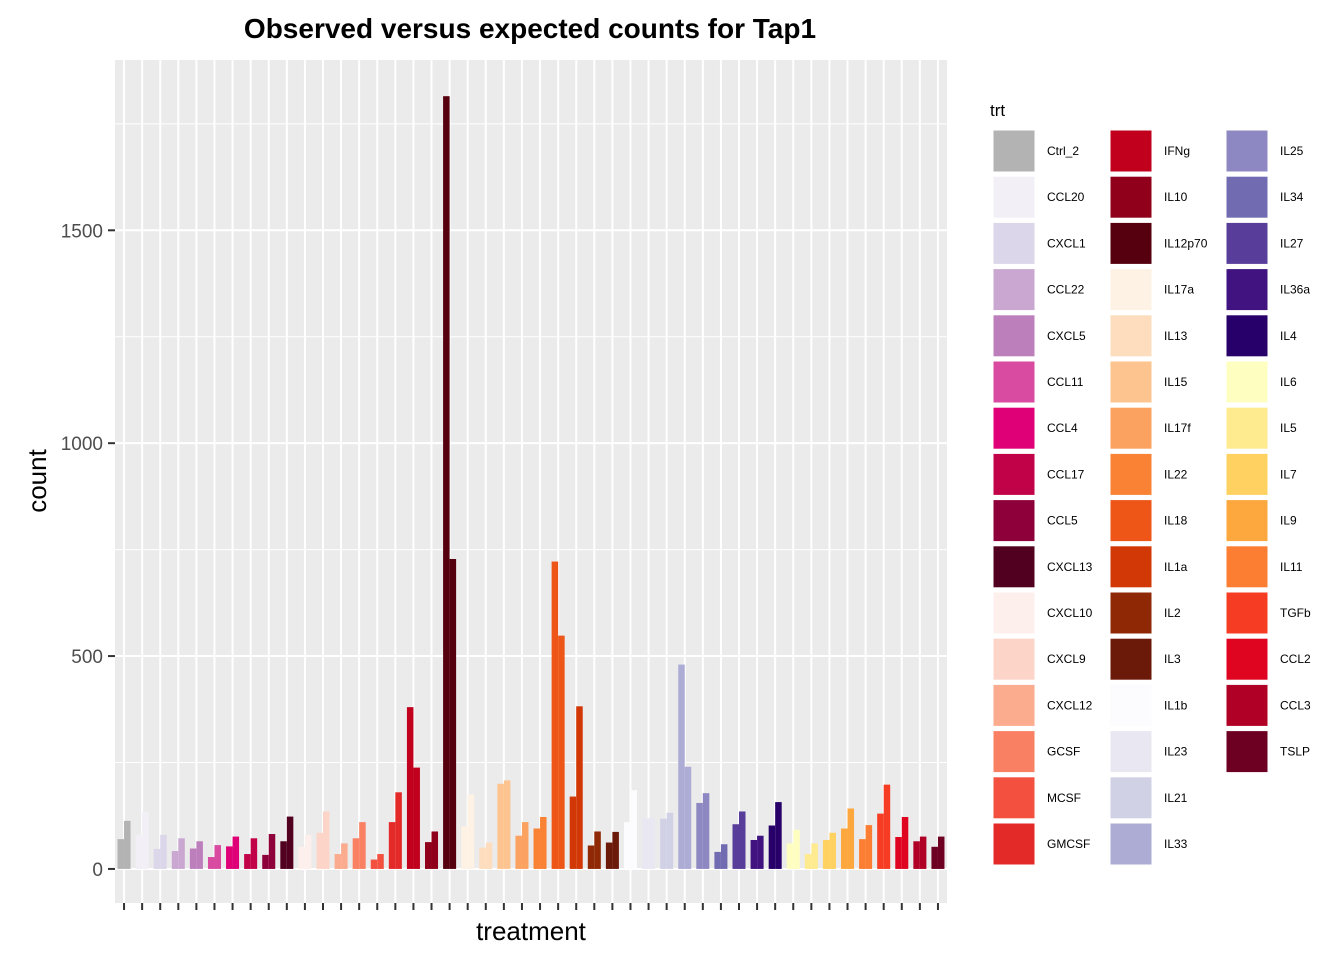 Image resolution: width=1344 pixels, height=960 pixels. I want to click on legend-label-TGFb: TGFb, so click(1295, 613).